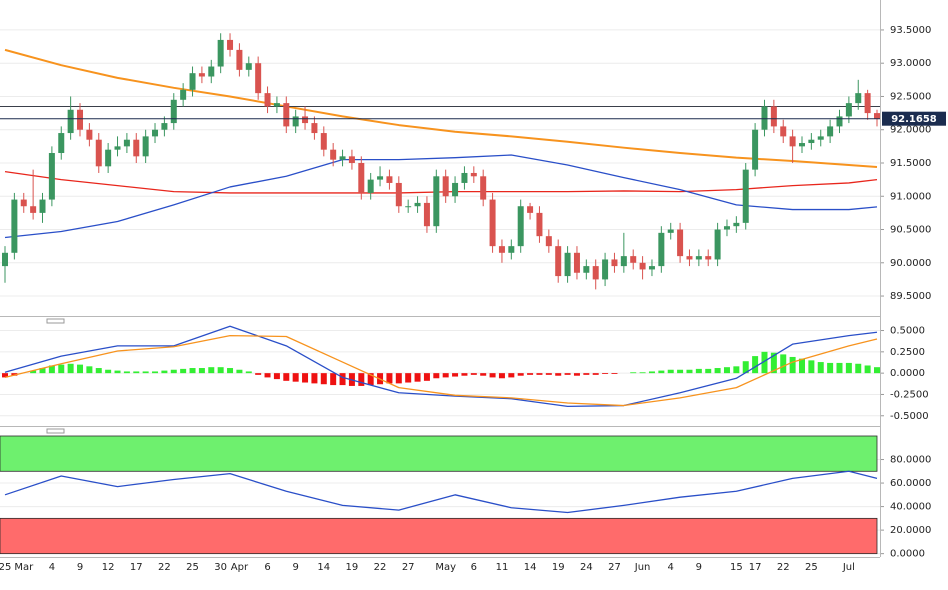 This screenshot has width=948, height=590. I want to click on x-tick-label: 4, so click(671, 567).